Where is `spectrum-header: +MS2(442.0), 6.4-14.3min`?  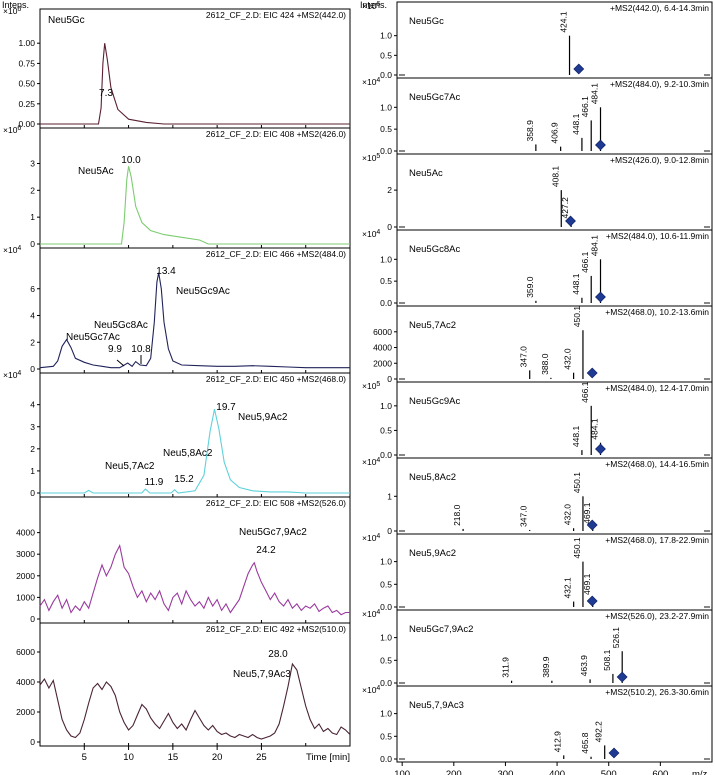
spectrum-header: +MS2(442.0), 6.4-14.3min is located at coordinates (659, 8).